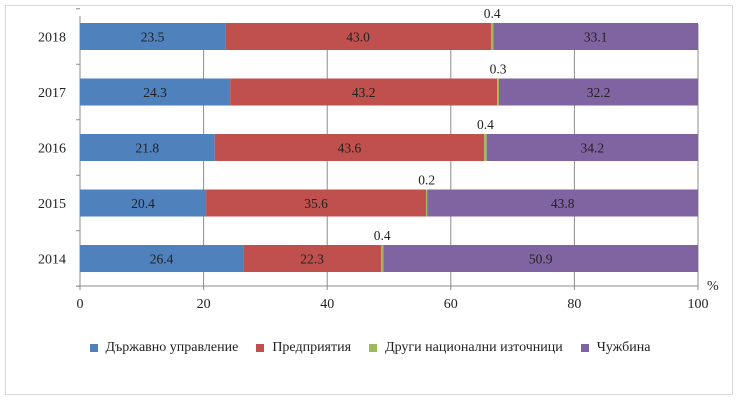 The image size is (740, 403). Describe the element at coordinates (713, 286) in the screenshot. I see `x-axis-unit-label: %` at that location.